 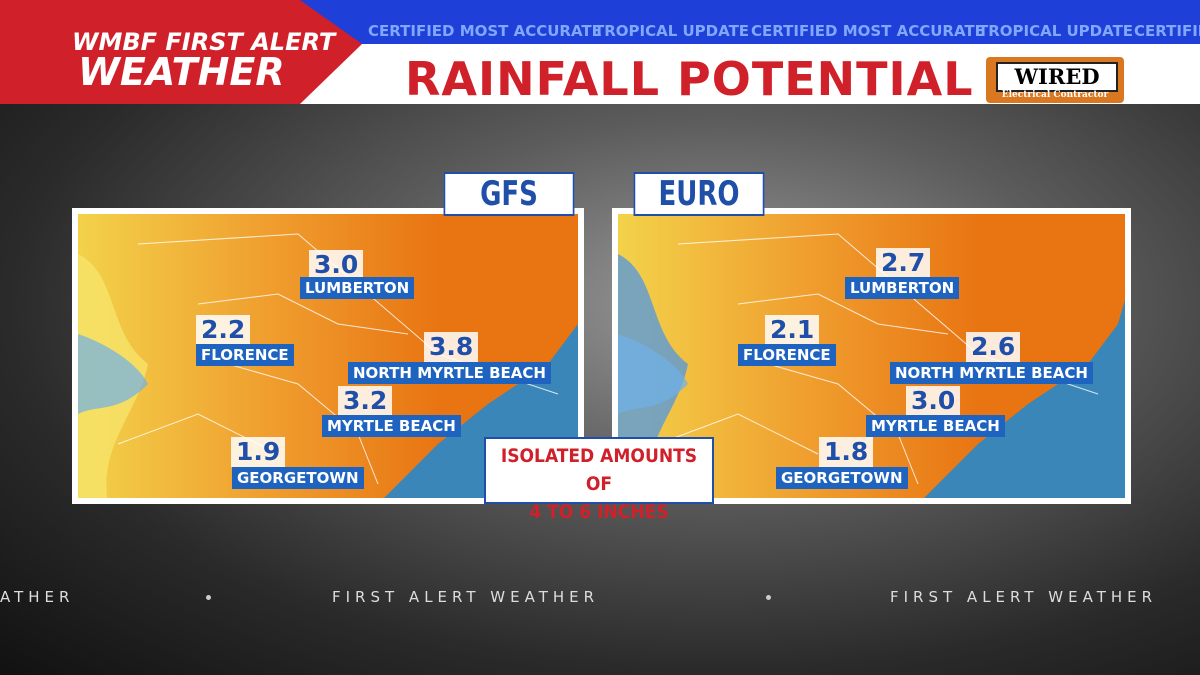 What do you see at coordinates (903, 263) in the screenshot?
I see `location-value: 2.7` at bounding box center [903, 263].